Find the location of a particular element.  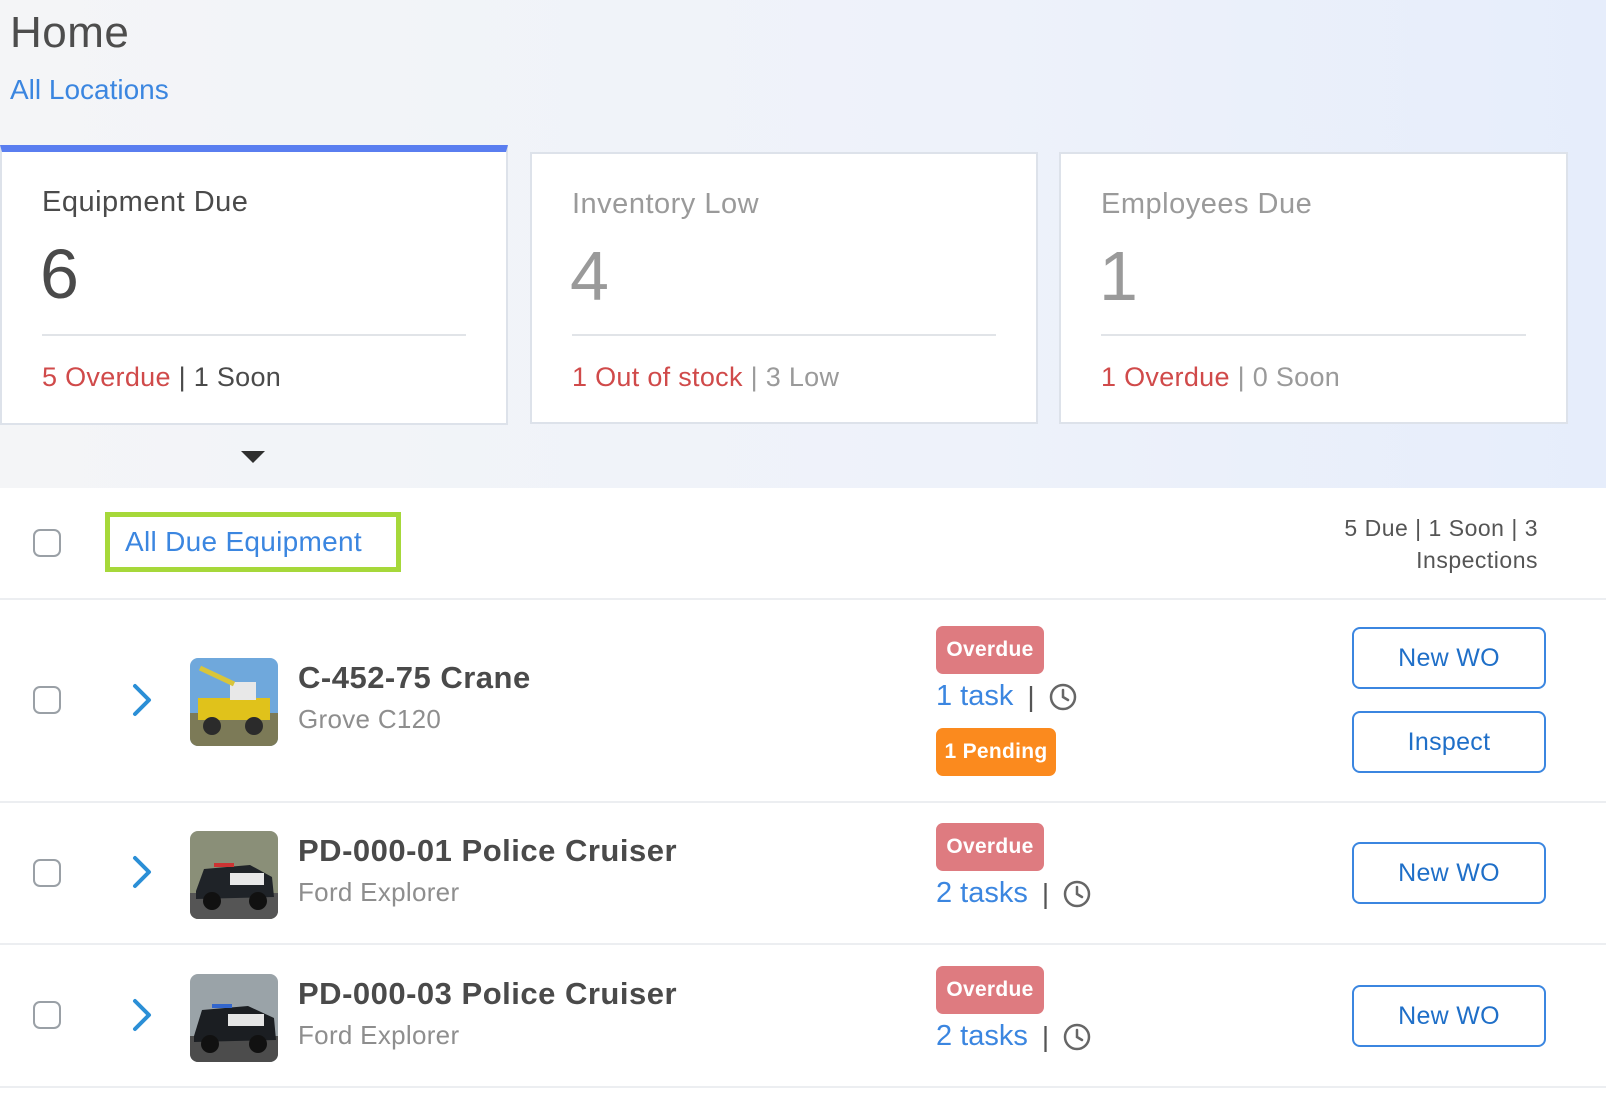

card-count: 1 is located at coordinates (1118, 276).